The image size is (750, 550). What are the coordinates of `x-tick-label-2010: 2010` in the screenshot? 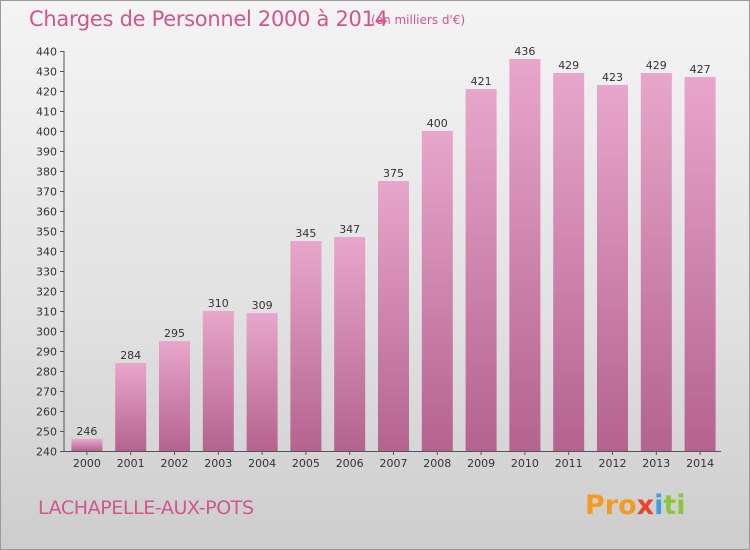 It's located at (525, 463).